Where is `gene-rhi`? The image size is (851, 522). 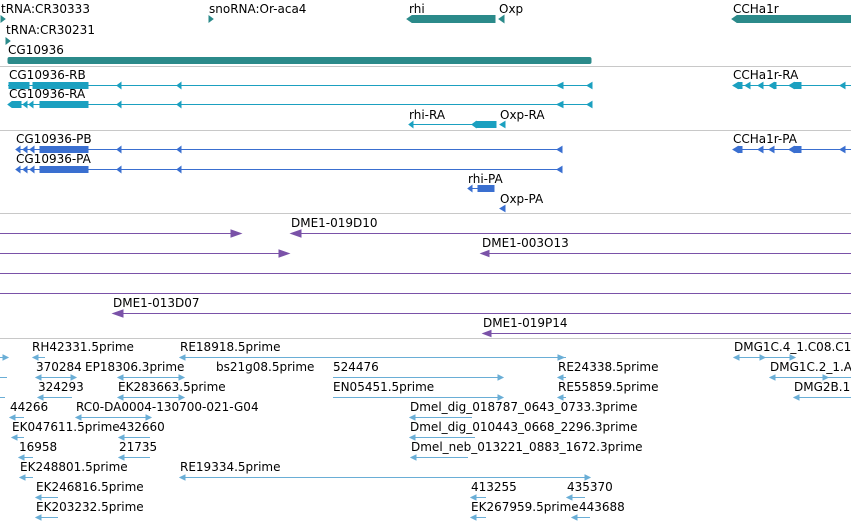 gene-rhi is located at coordinates (451, 19).